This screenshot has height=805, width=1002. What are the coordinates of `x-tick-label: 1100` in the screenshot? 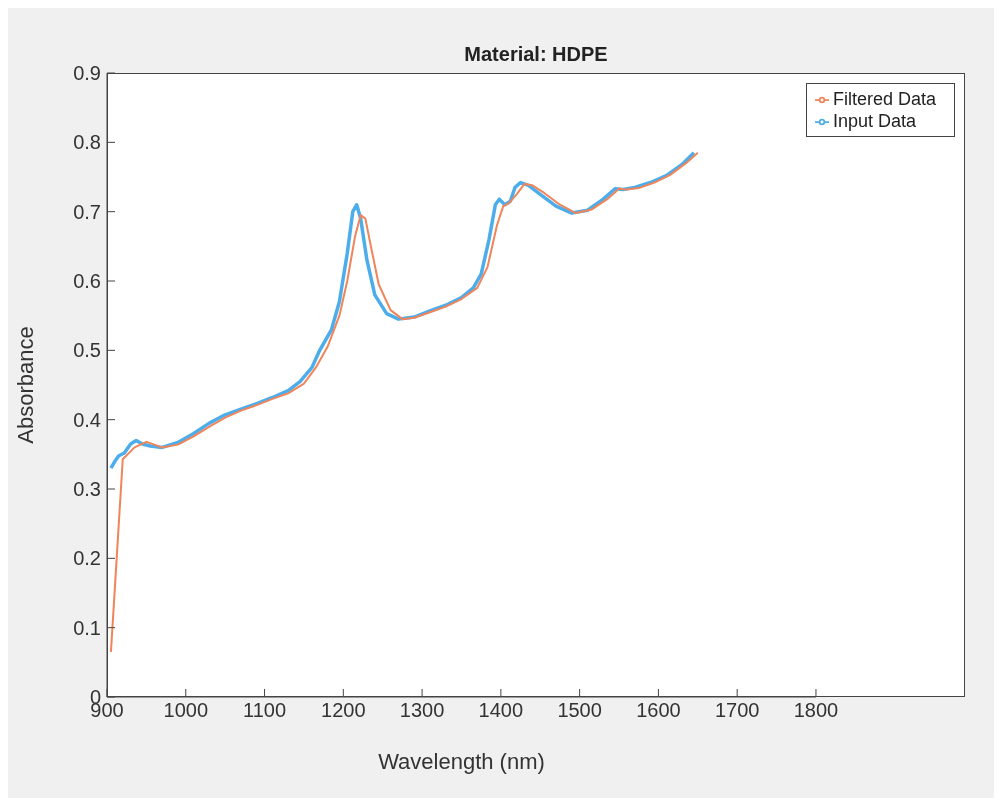 It's located at (265, 710).